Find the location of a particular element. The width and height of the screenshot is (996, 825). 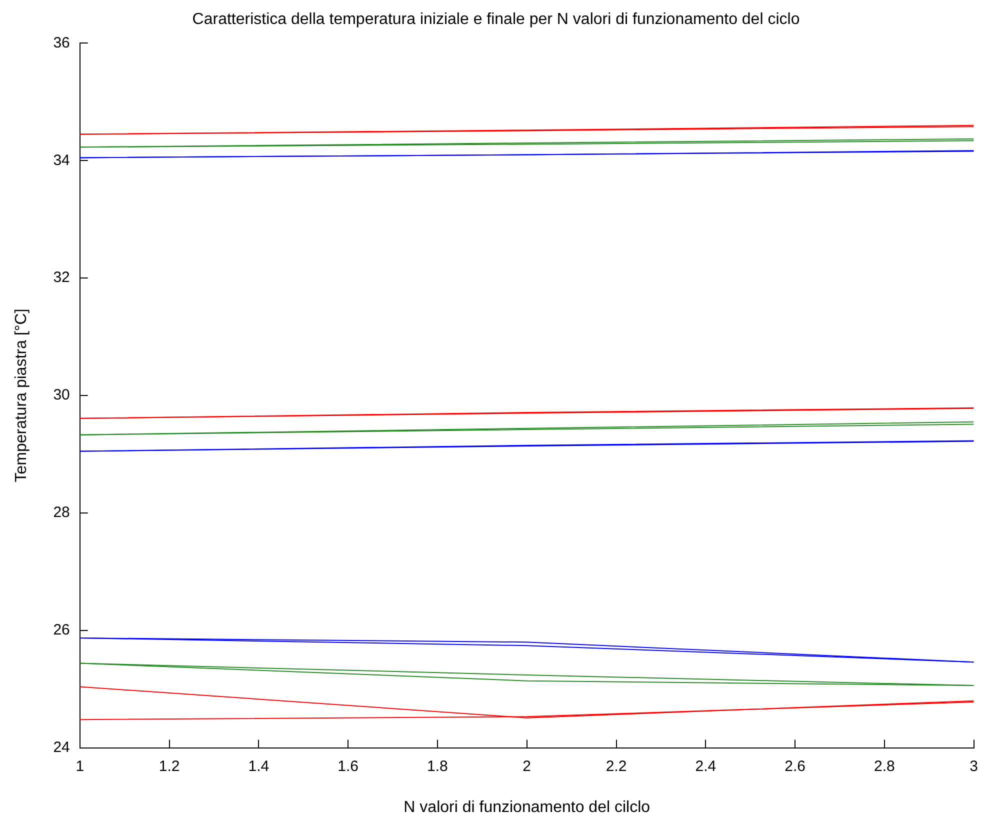

y-tick-label: 28 is located at coordinates (61, 513).